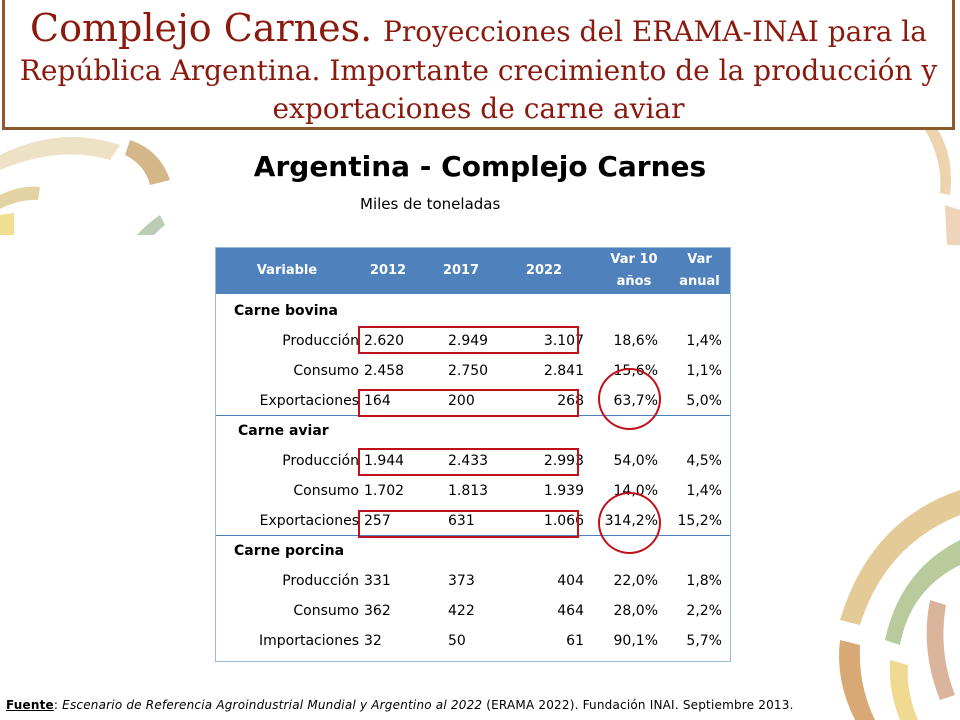 This screenshot has height=720, width=960. I want to click on footer-label: Fuente, so click(30, 705).